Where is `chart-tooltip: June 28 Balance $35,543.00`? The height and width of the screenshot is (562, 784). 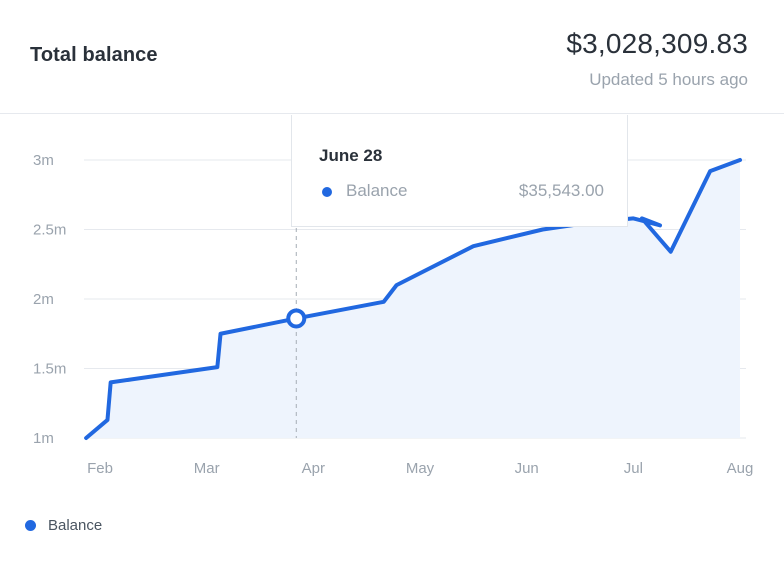
chart-tooltip: June 28 Balance $35,543.00 is located at coordinates (459, 171).